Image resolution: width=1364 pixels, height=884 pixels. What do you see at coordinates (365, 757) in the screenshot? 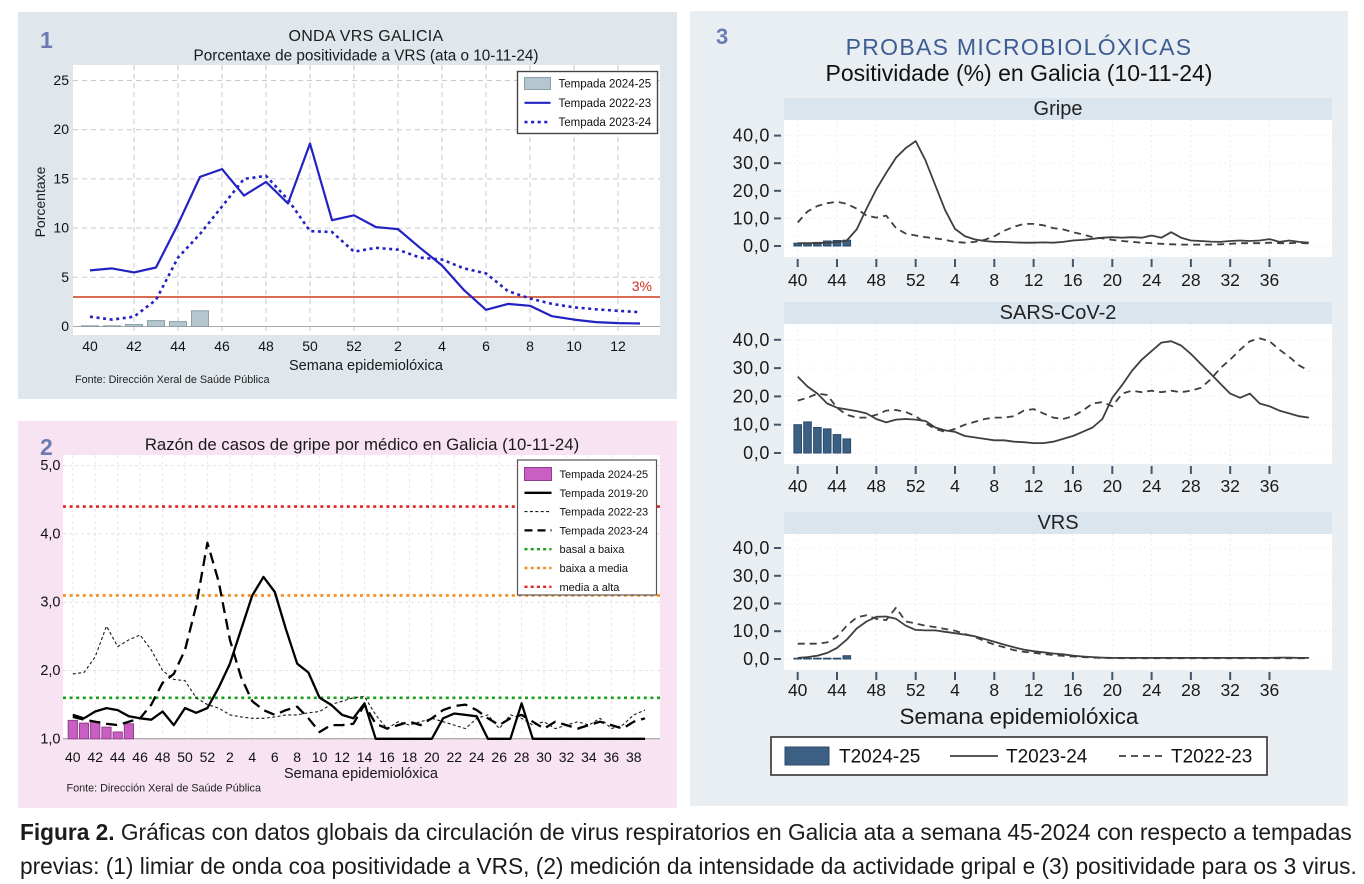
I see `svg-text: 14` at bounding box center [365, 757].